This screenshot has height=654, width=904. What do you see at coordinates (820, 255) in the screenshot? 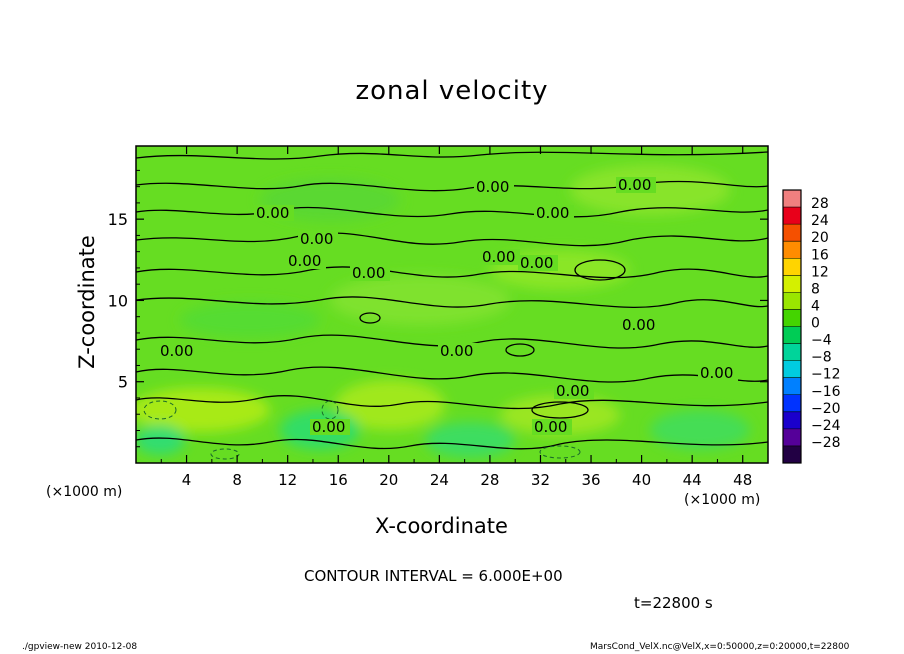
I see `colorbar-label: 16` at bounding box center [820, 255].